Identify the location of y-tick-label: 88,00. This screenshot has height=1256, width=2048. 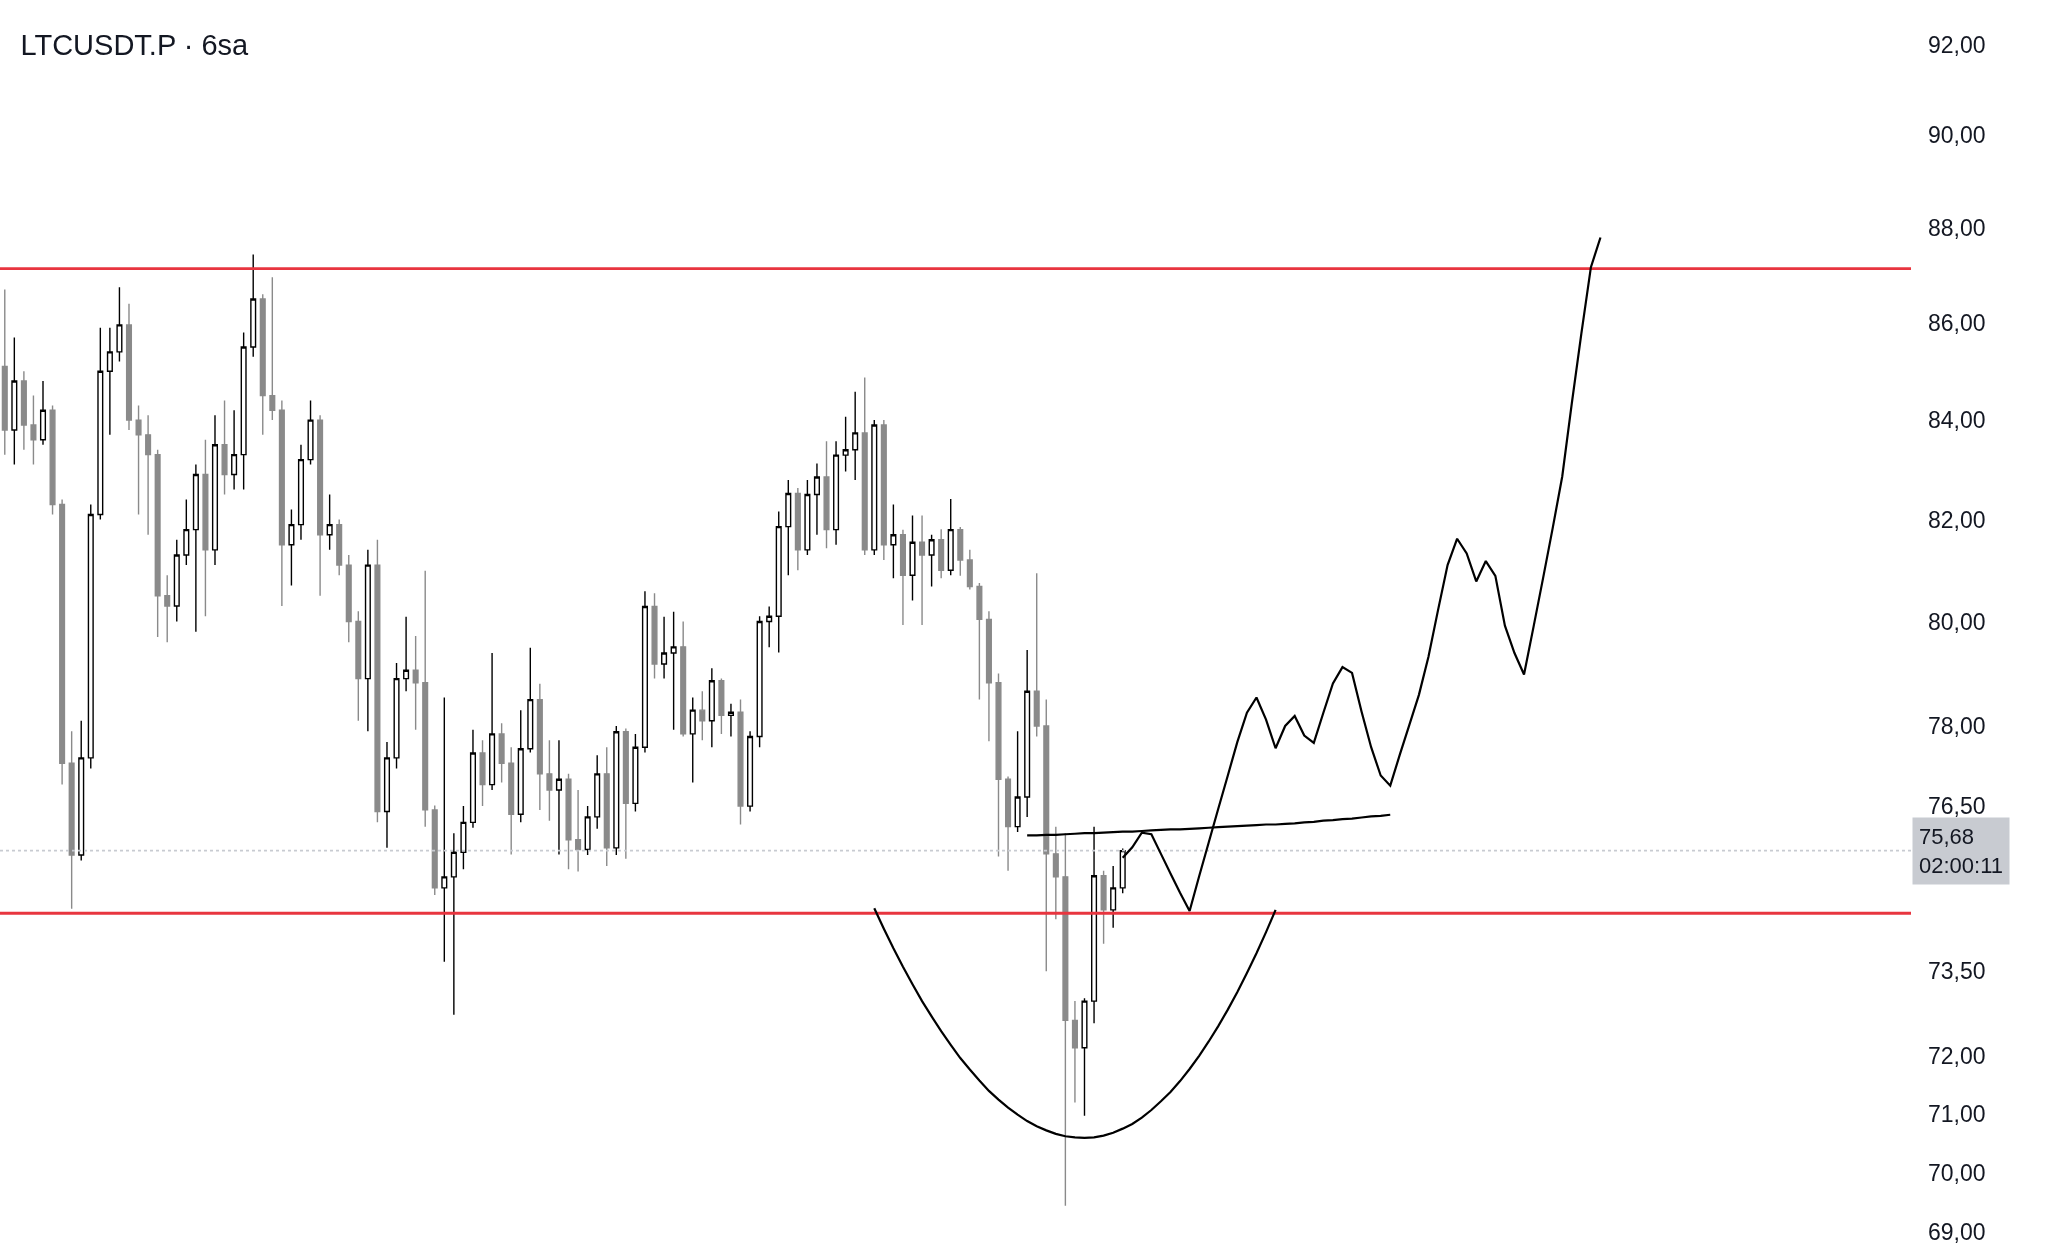
(1957, 228).